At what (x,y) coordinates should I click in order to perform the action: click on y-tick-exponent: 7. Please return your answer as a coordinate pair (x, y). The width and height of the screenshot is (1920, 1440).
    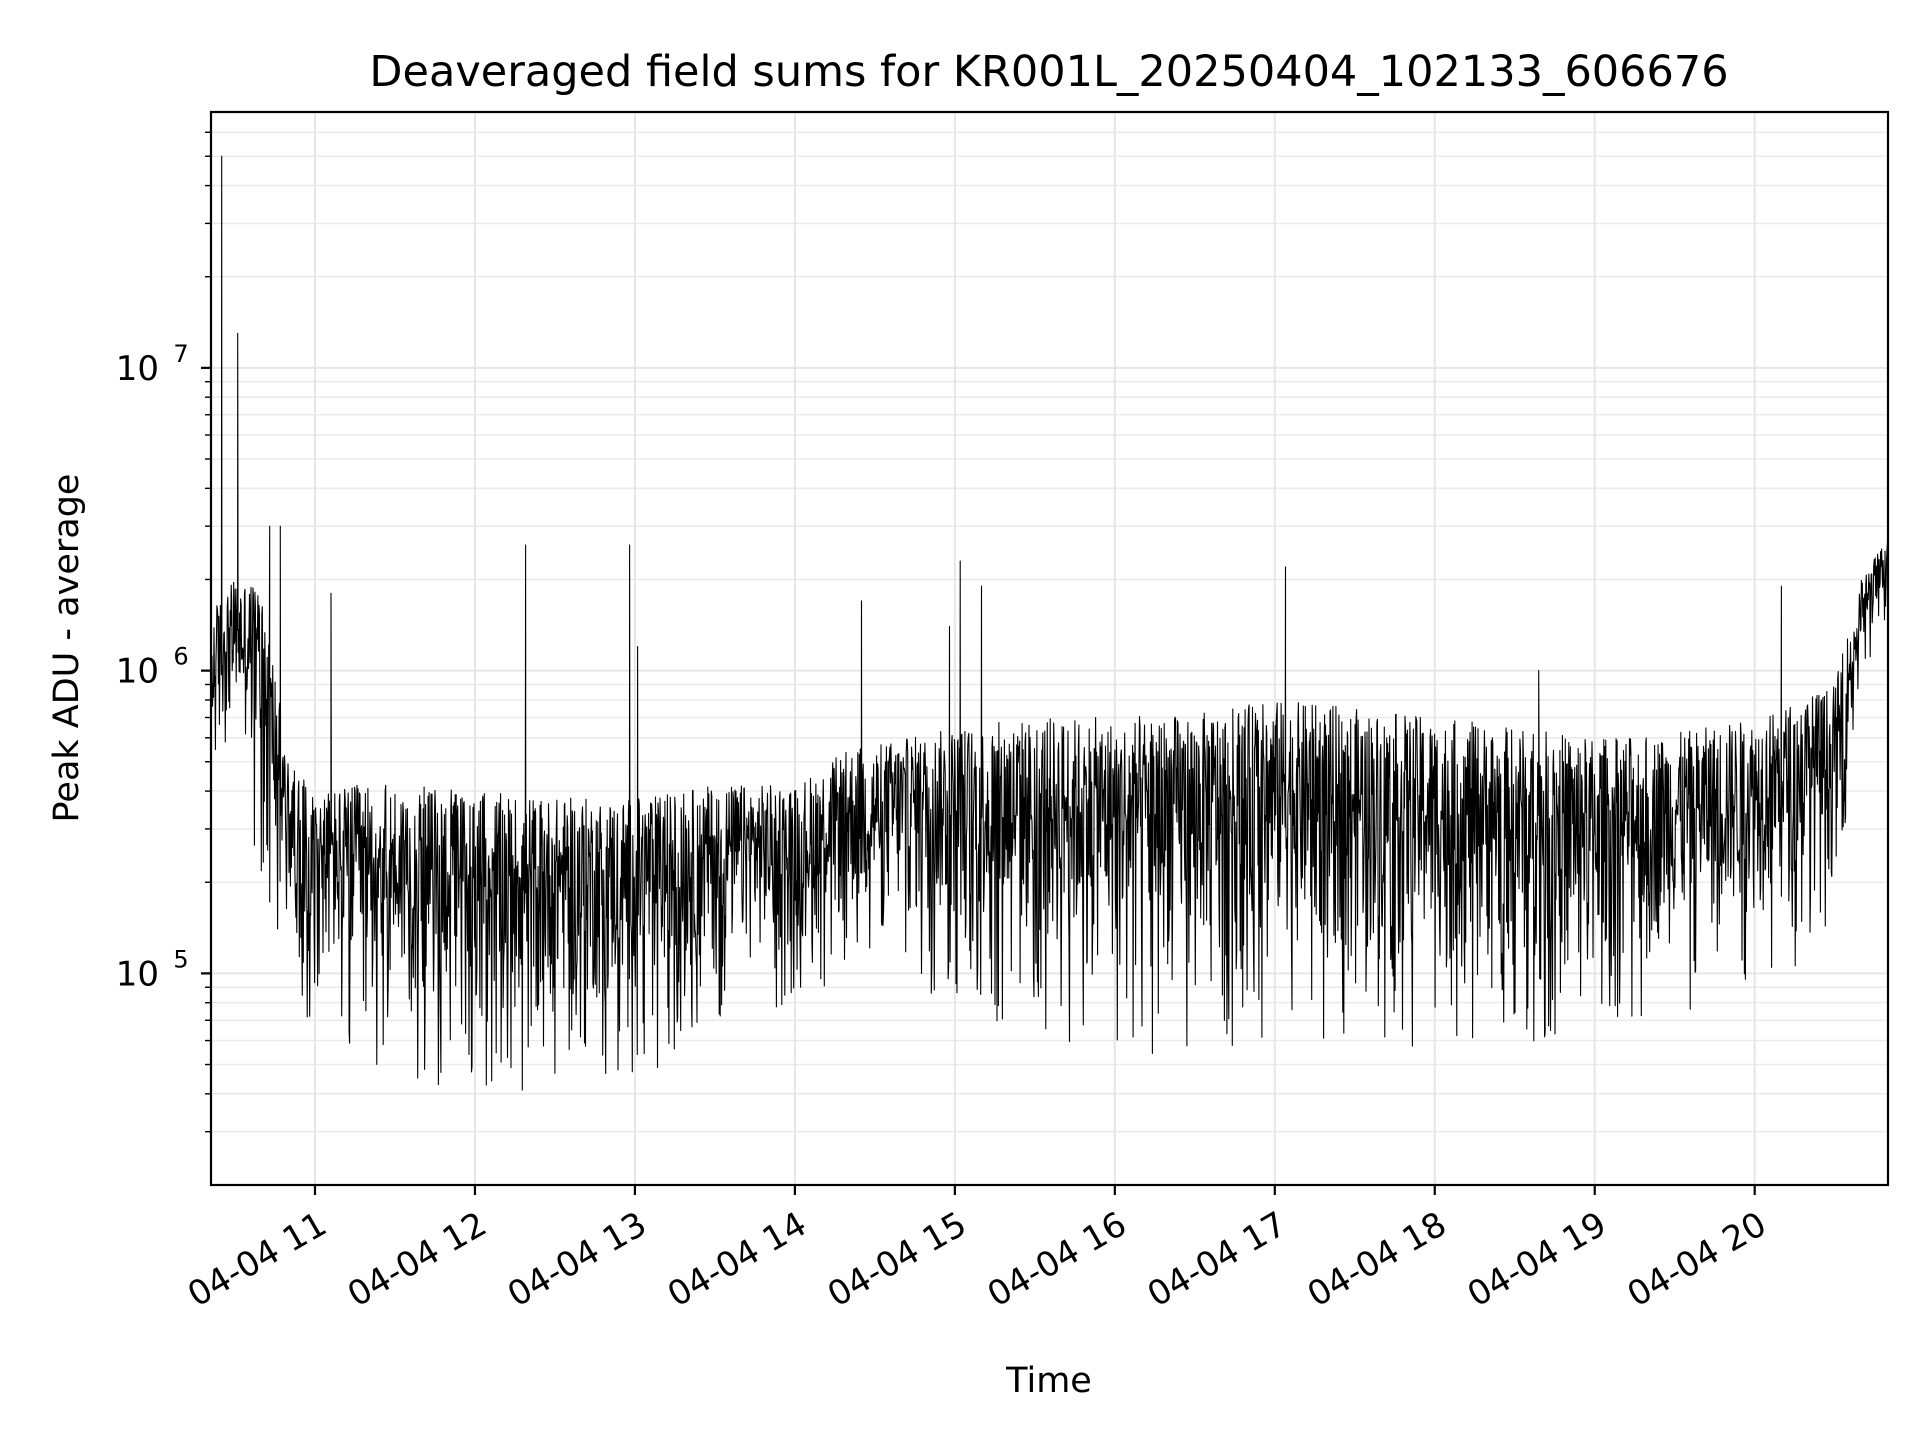
    Looking at the image, I should click on (180, 354).